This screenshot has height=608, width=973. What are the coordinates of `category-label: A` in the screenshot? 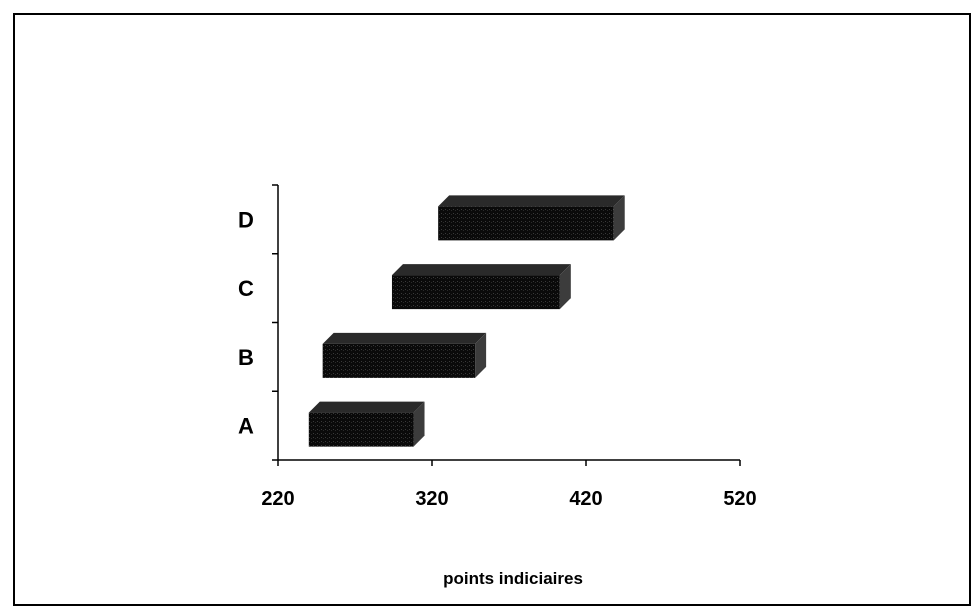 It's located at (246, 426).